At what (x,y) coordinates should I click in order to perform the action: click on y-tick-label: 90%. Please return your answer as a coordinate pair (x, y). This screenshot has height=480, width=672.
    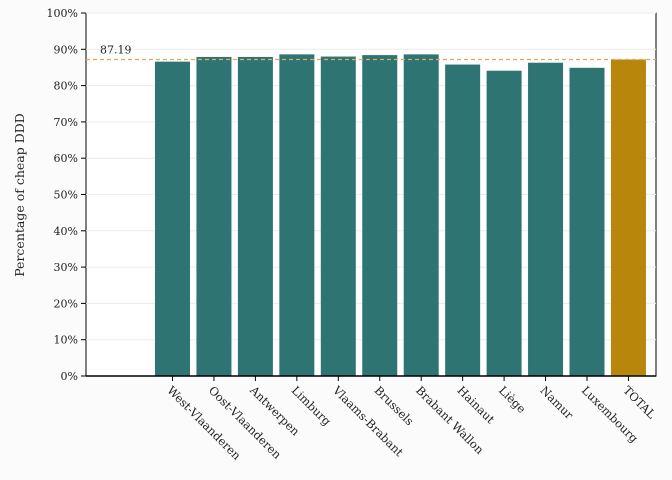
    Looking at the image, I should click on (66, 49).